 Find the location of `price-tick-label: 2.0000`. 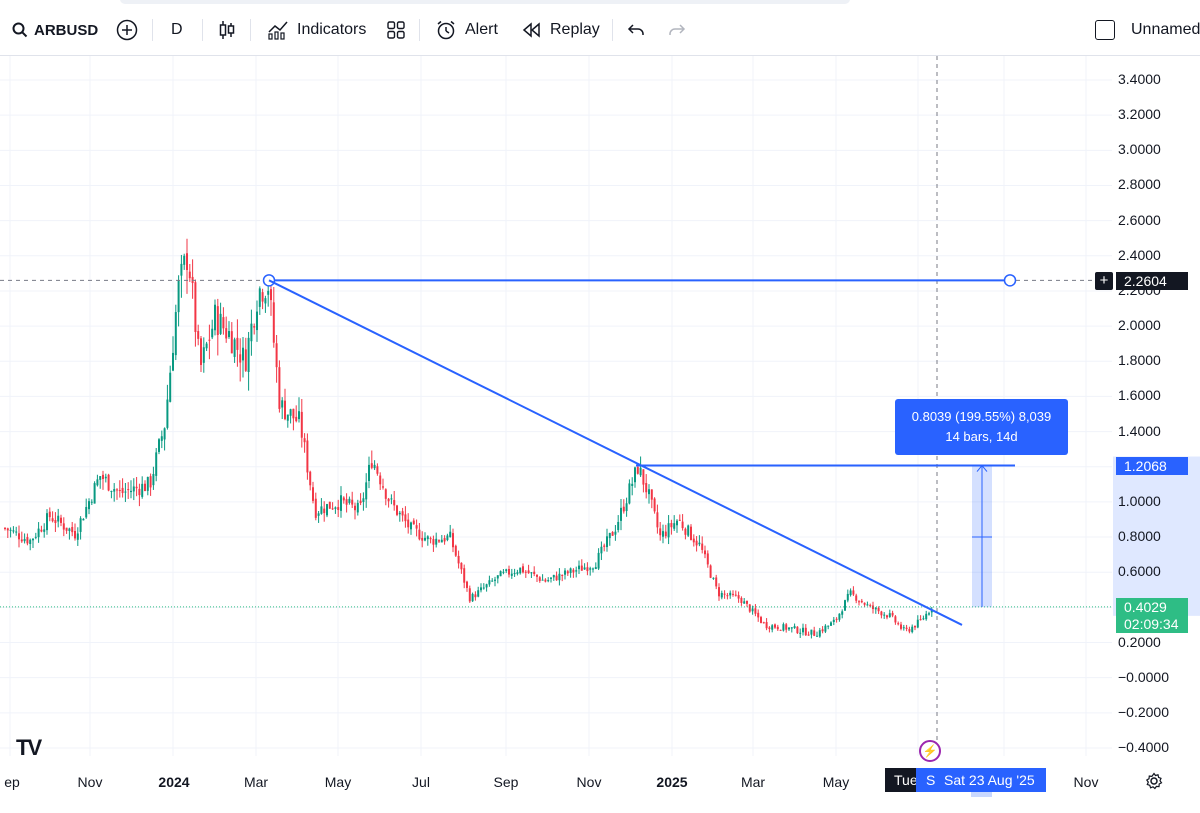

price-tick-label: 2.0000 is located at coordinates (1139, 325).